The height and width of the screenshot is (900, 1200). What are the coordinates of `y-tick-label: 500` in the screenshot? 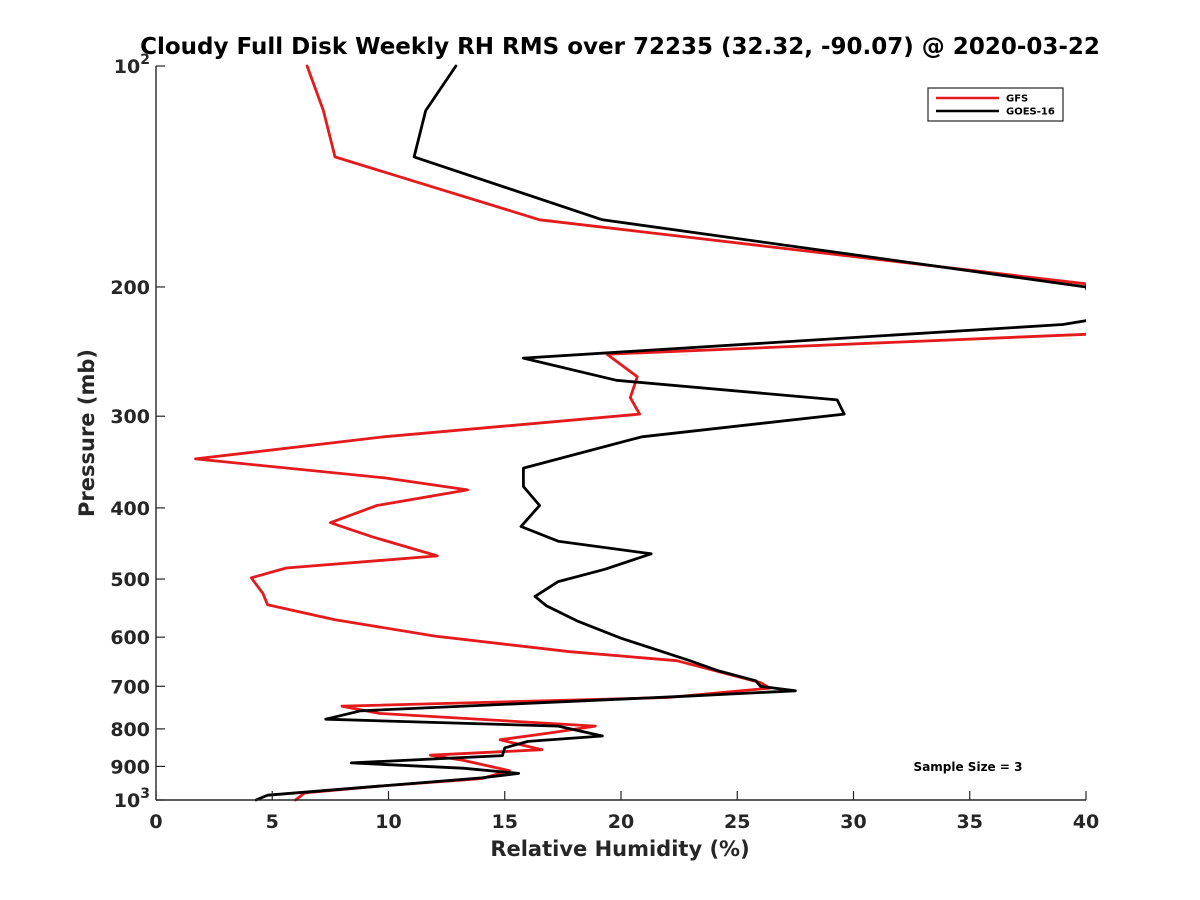 It's located at (130, 580).